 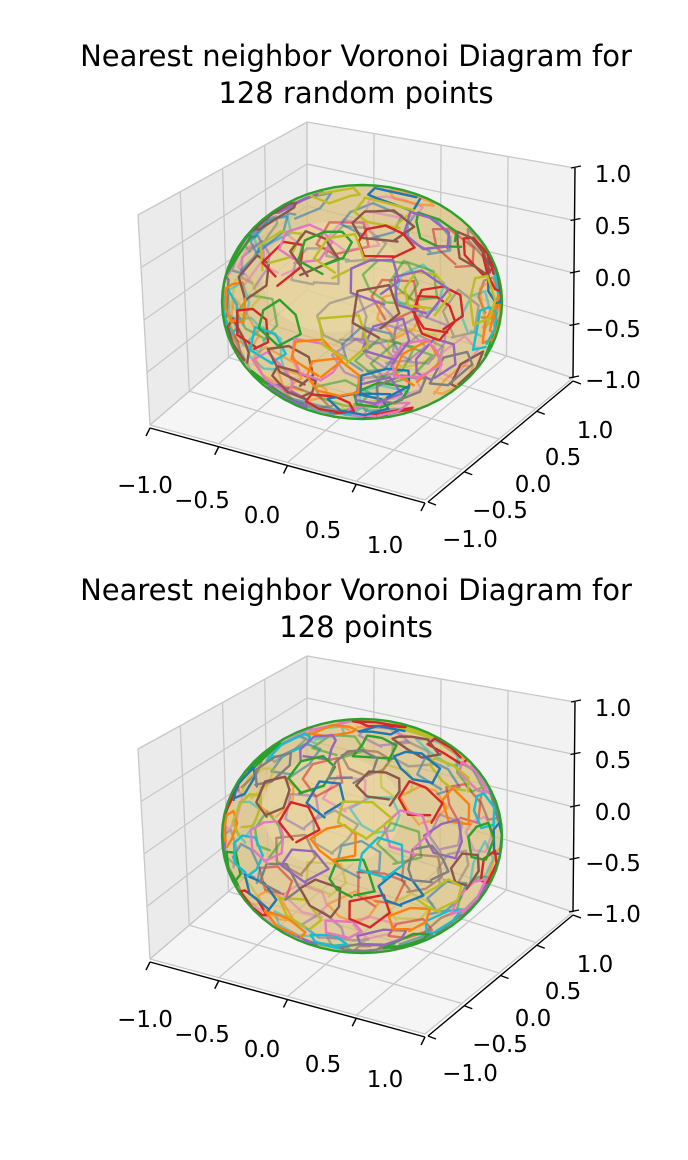 I want to click on z-tick-label: −0.5, so click(x=613, y=330).